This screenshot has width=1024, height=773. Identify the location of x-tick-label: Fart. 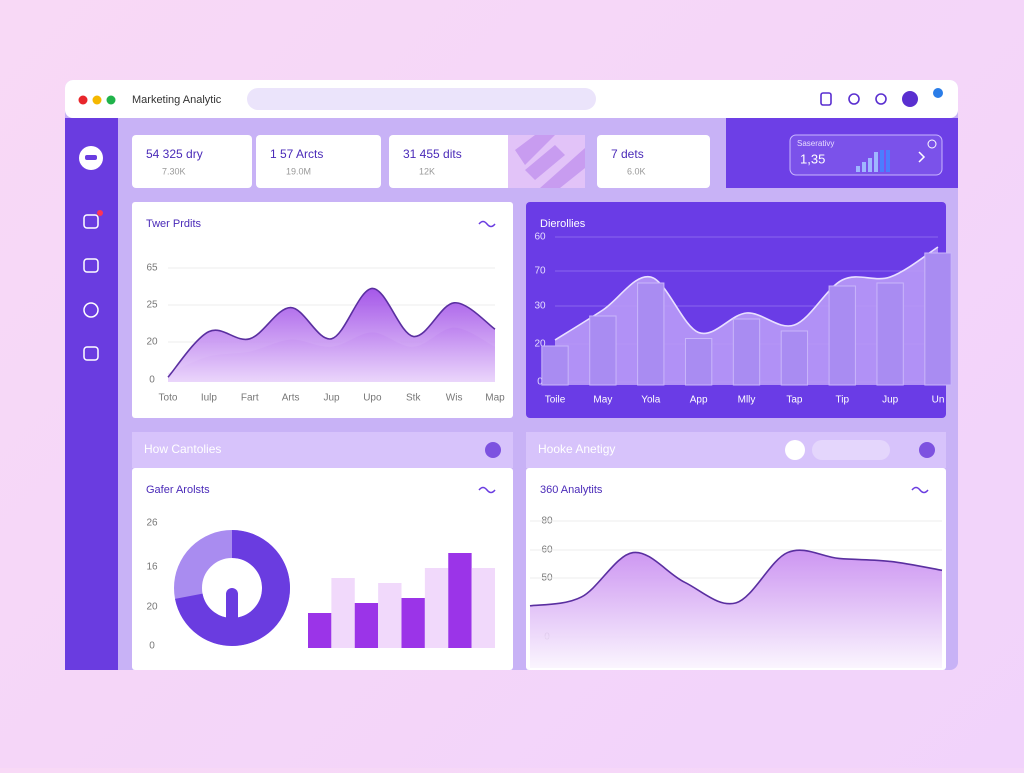
(250, 398).